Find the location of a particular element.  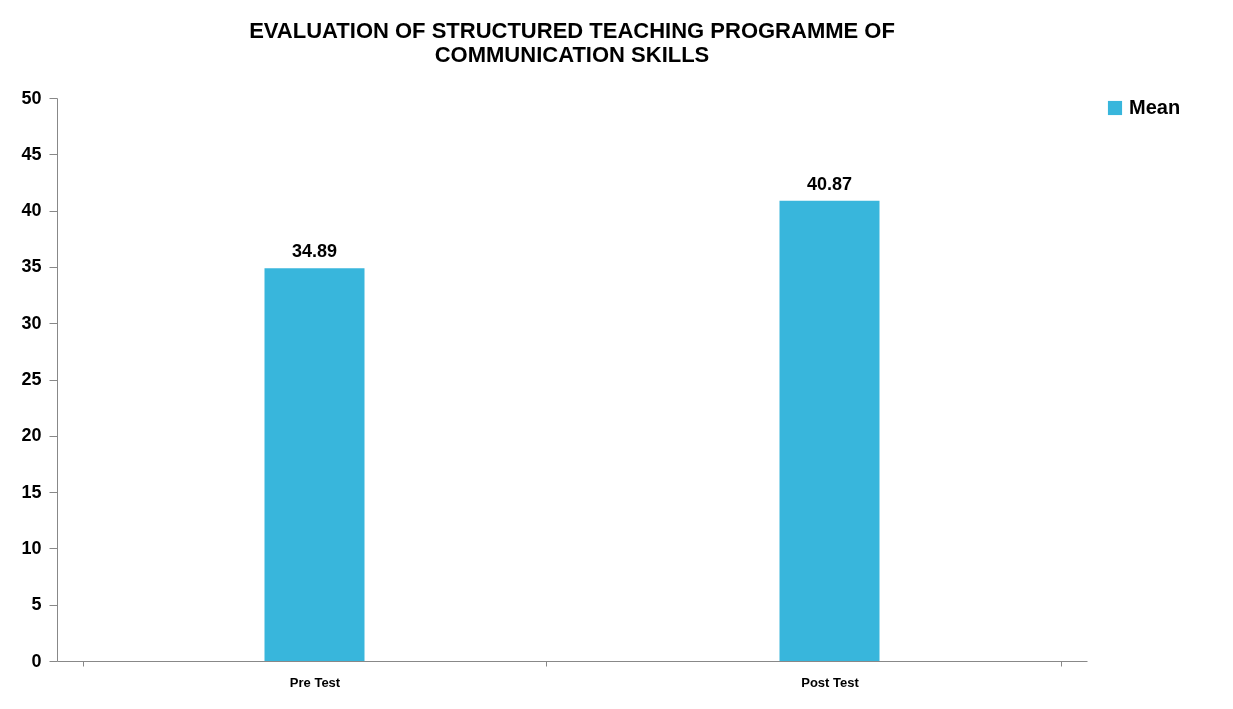

y-tick-label: 10 is located at coordinates (31, 547).